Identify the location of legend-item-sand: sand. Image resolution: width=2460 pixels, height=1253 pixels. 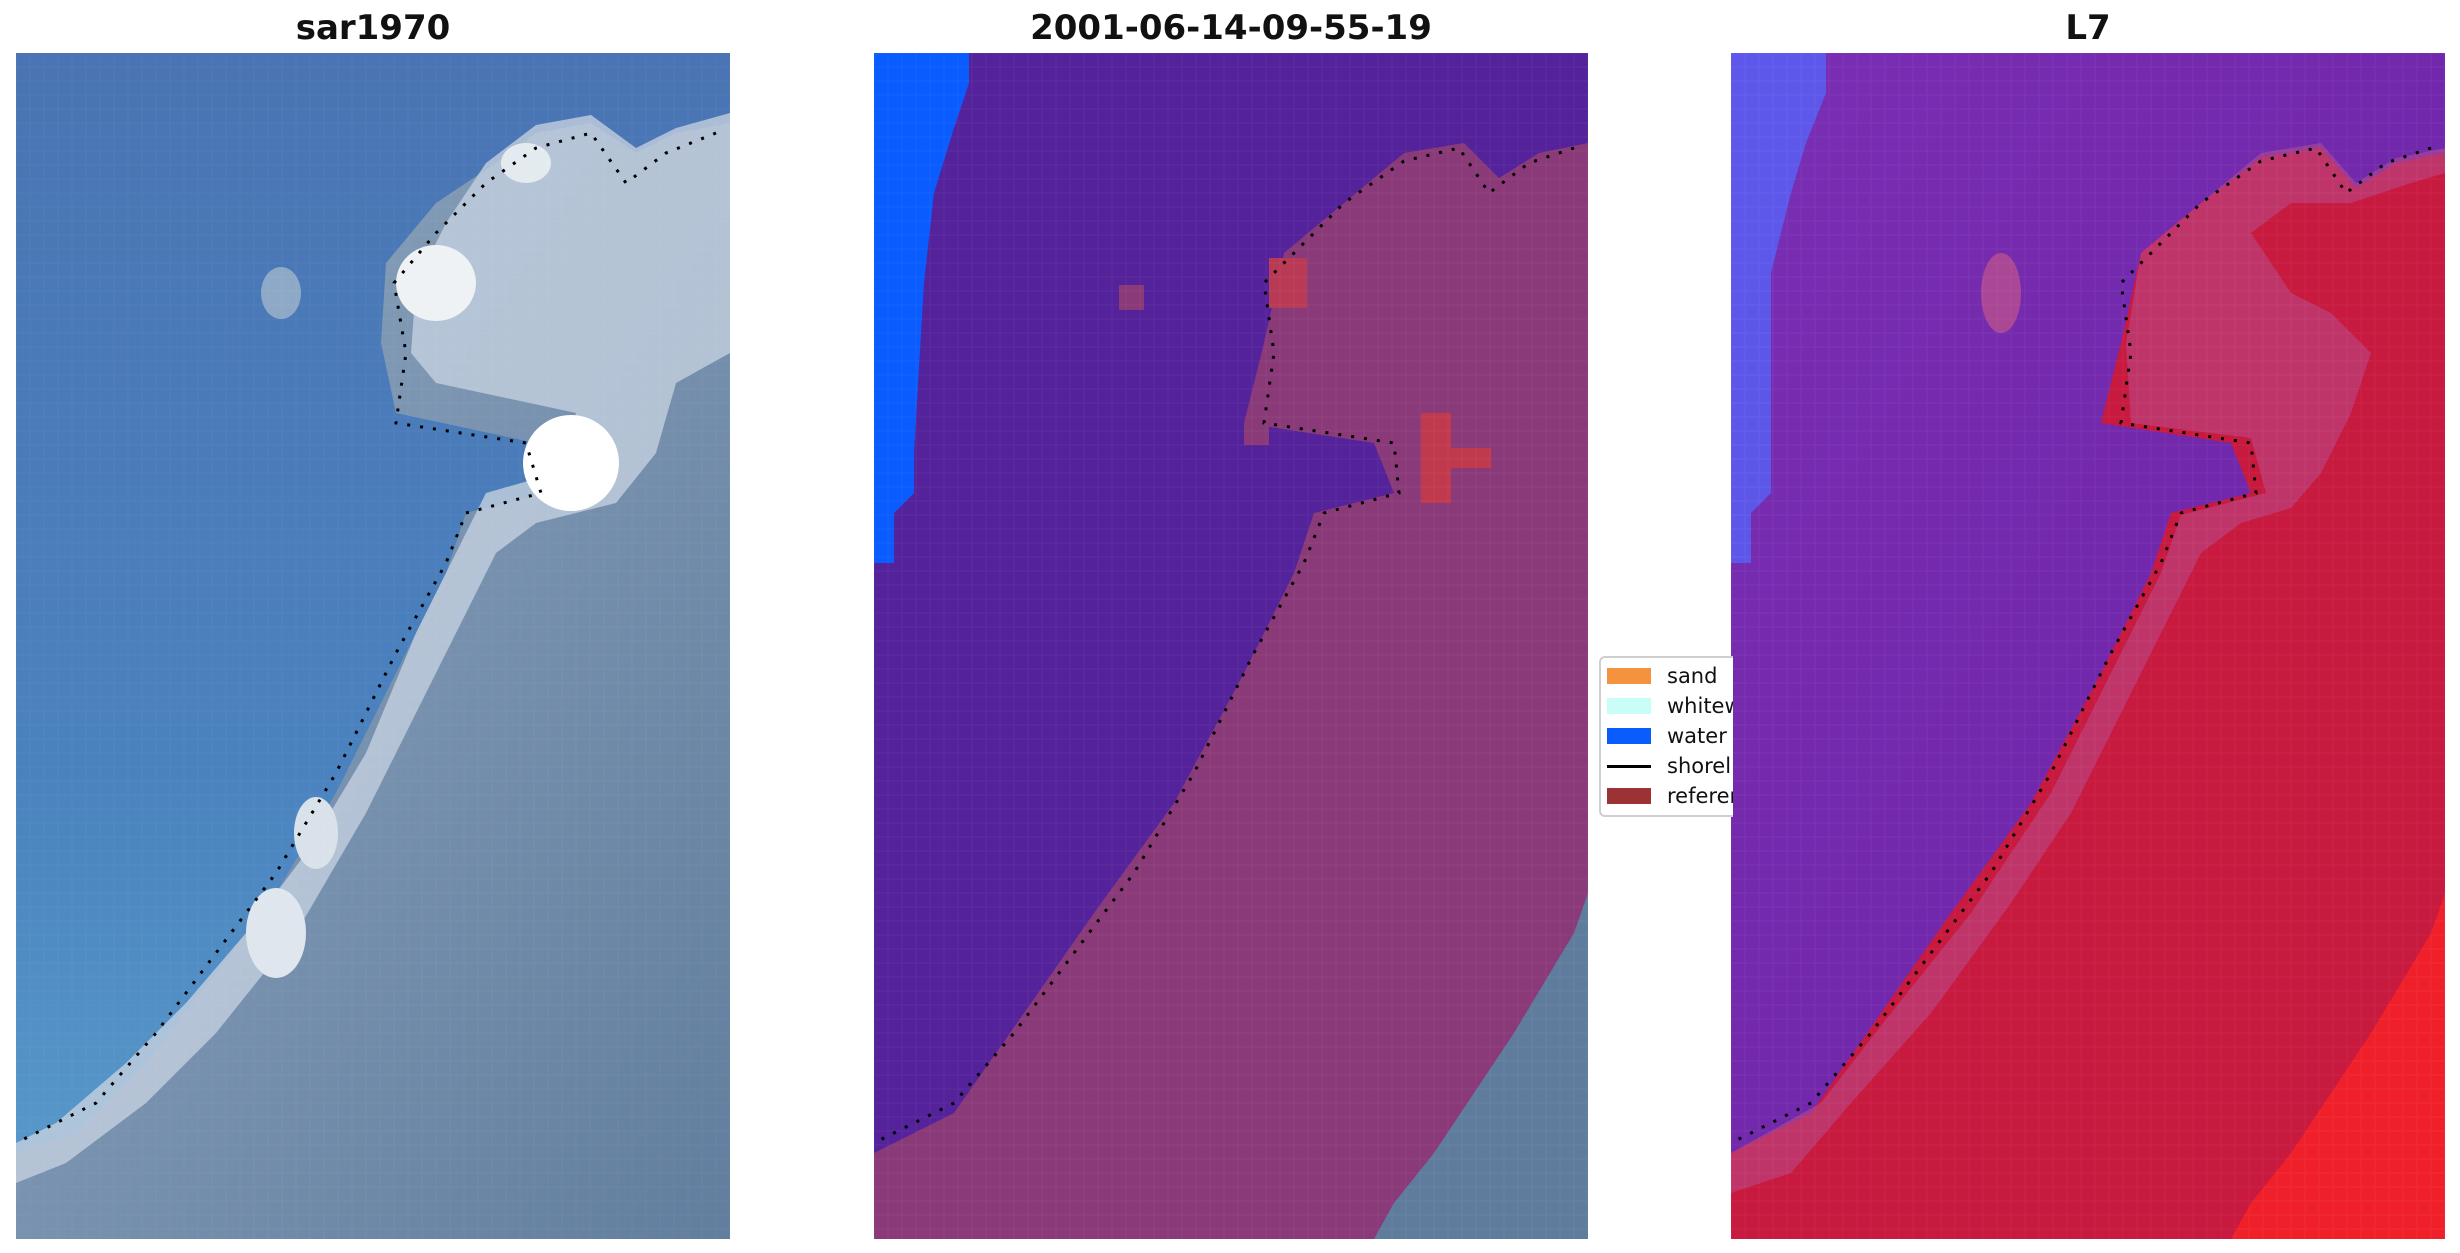
(1662, 676).